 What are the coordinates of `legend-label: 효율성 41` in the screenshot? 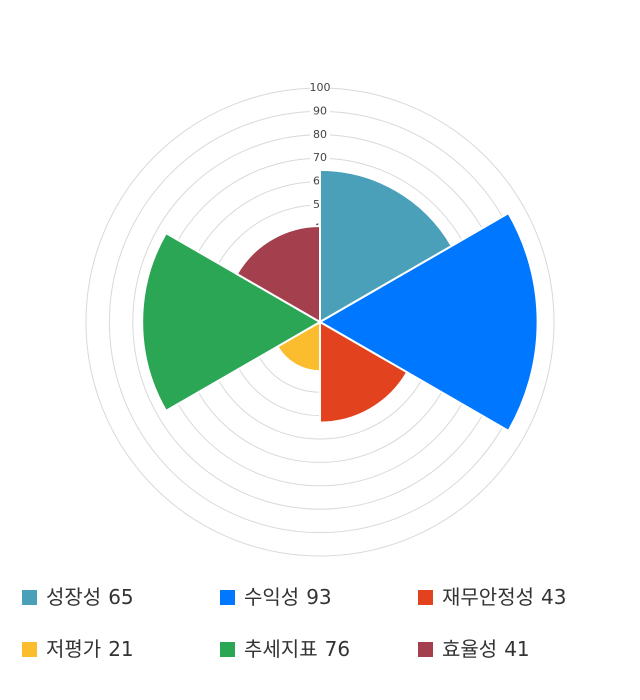 It's located at (486, 649).